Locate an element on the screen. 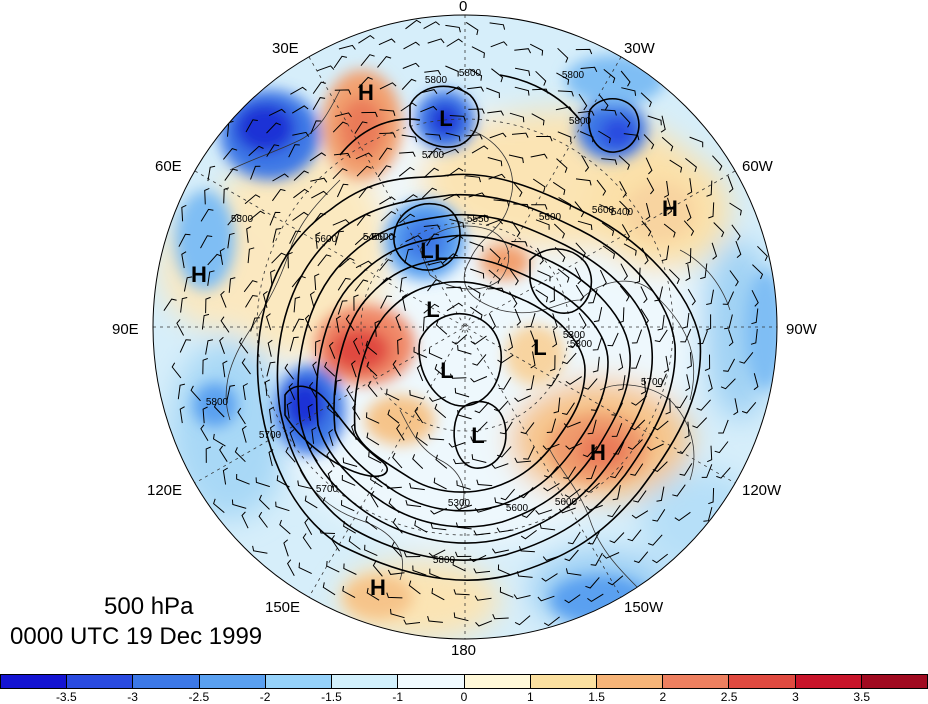 This screenshot has height=704, width=928. colorbar-tick-label: 2.5 is located at coordinates (729, 697).